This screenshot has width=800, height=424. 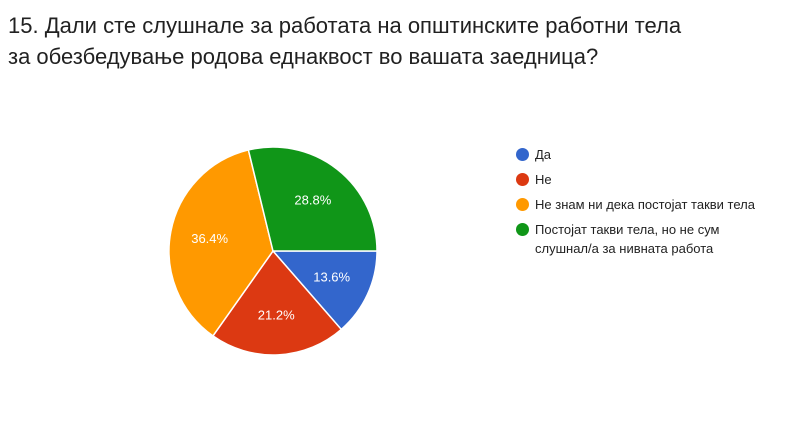 What do you see at coordinates (522, 154) in the screenshot?
I see `legend-swatch-da` at bounding box center [522, 154].